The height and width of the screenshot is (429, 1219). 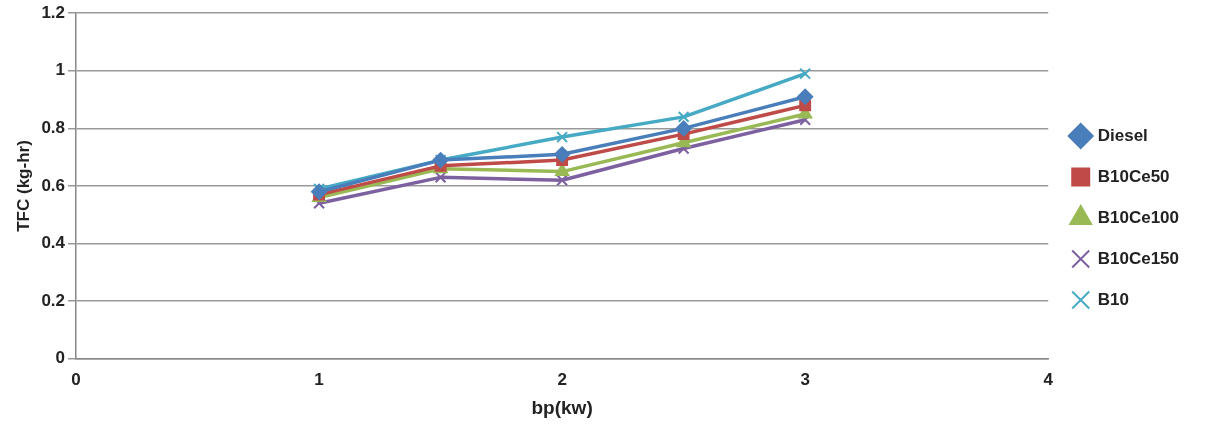 I want to click on legend-label: B10Ce150, so click(x=1138, y=258).